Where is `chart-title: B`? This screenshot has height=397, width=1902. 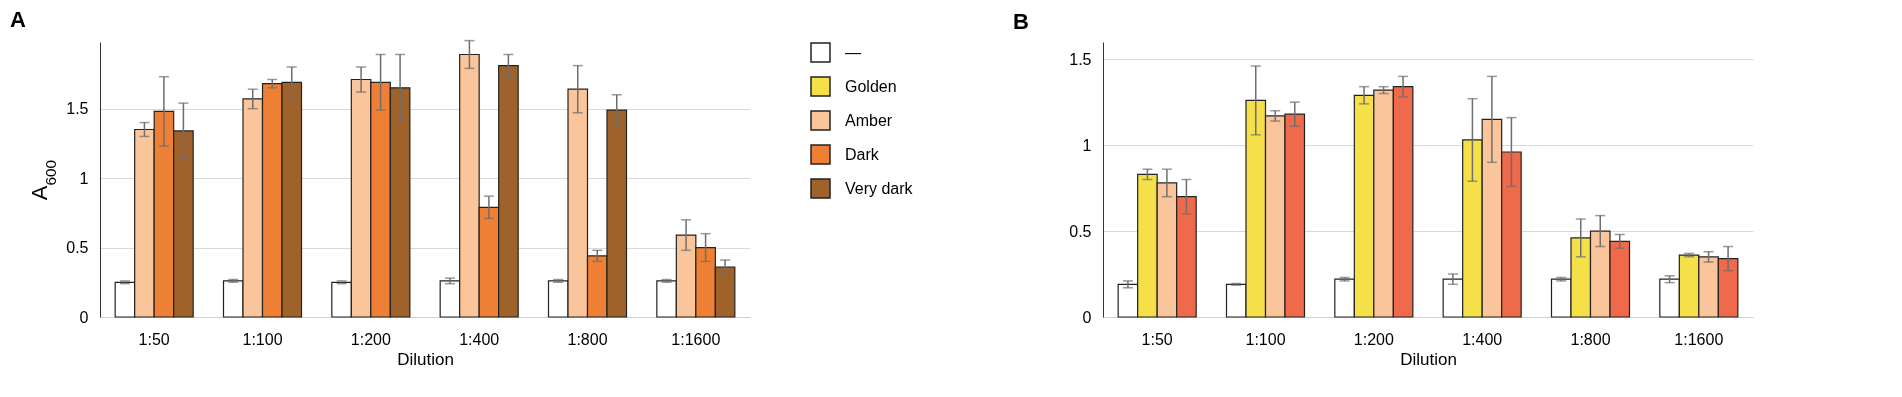
chart-title: B is located at coordinates (1021, 21).